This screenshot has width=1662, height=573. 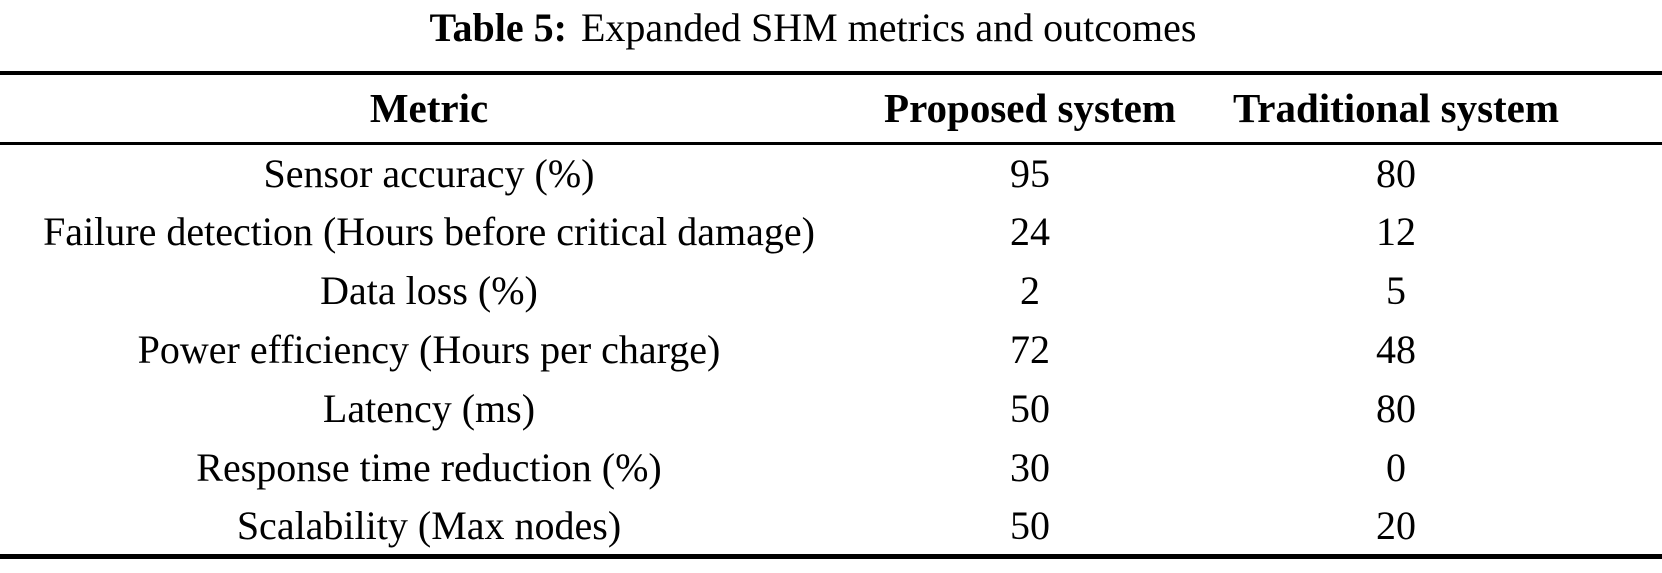 What do you see at coordinates (1030, 349) in the screenshot?
I see `proposed-value-cell: 72` at bounding box center [1030, 349].